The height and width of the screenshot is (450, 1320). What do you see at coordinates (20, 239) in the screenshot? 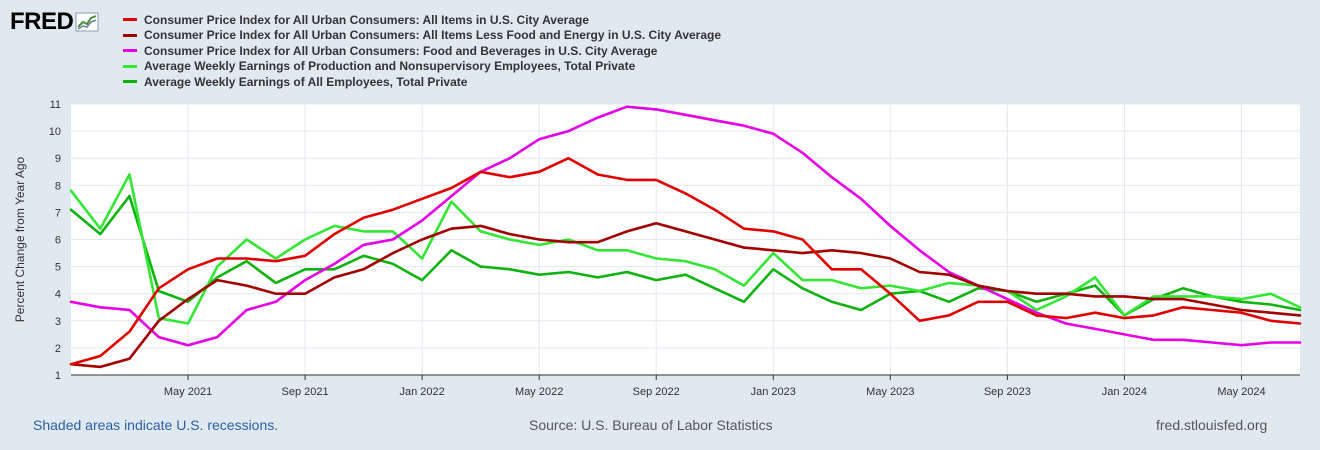
I see `y-axis-label: Percent Change from Year Ago` at bounding box center [20, 239].